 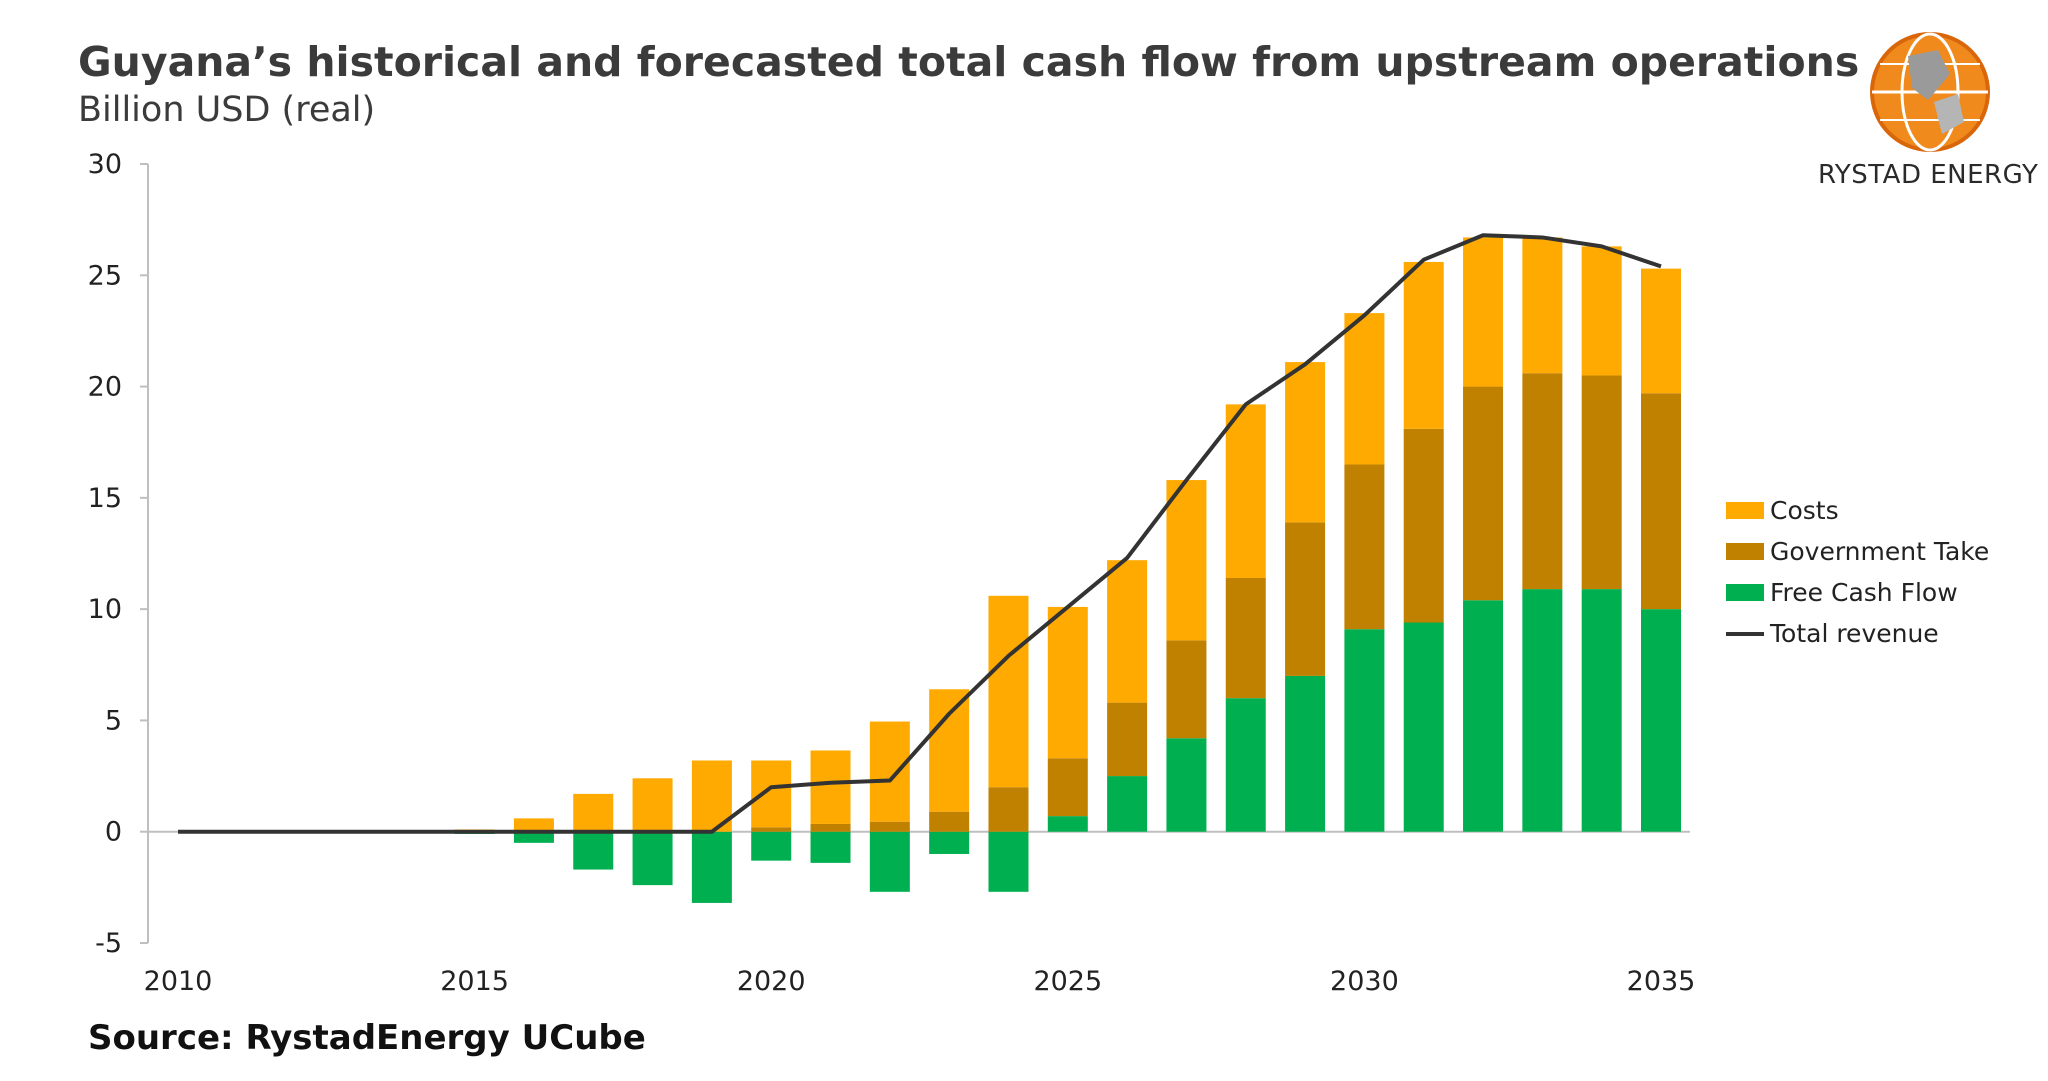 What do you see at coordinates (105, 498) in the screenshot?
I see `y-tick-label: 15` at bounding box center [105, 498].